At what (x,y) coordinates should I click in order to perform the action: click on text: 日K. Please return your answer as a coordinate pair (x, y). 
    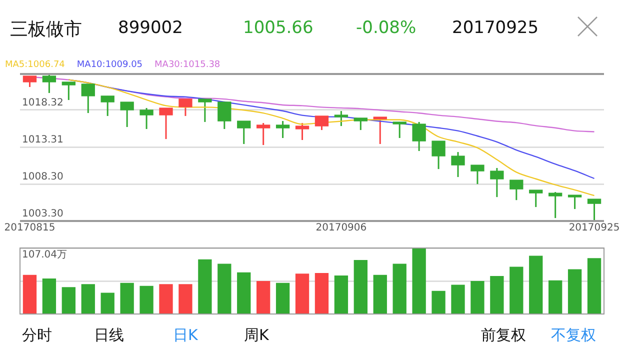
    Looking at the image, I should click on (185, 335).